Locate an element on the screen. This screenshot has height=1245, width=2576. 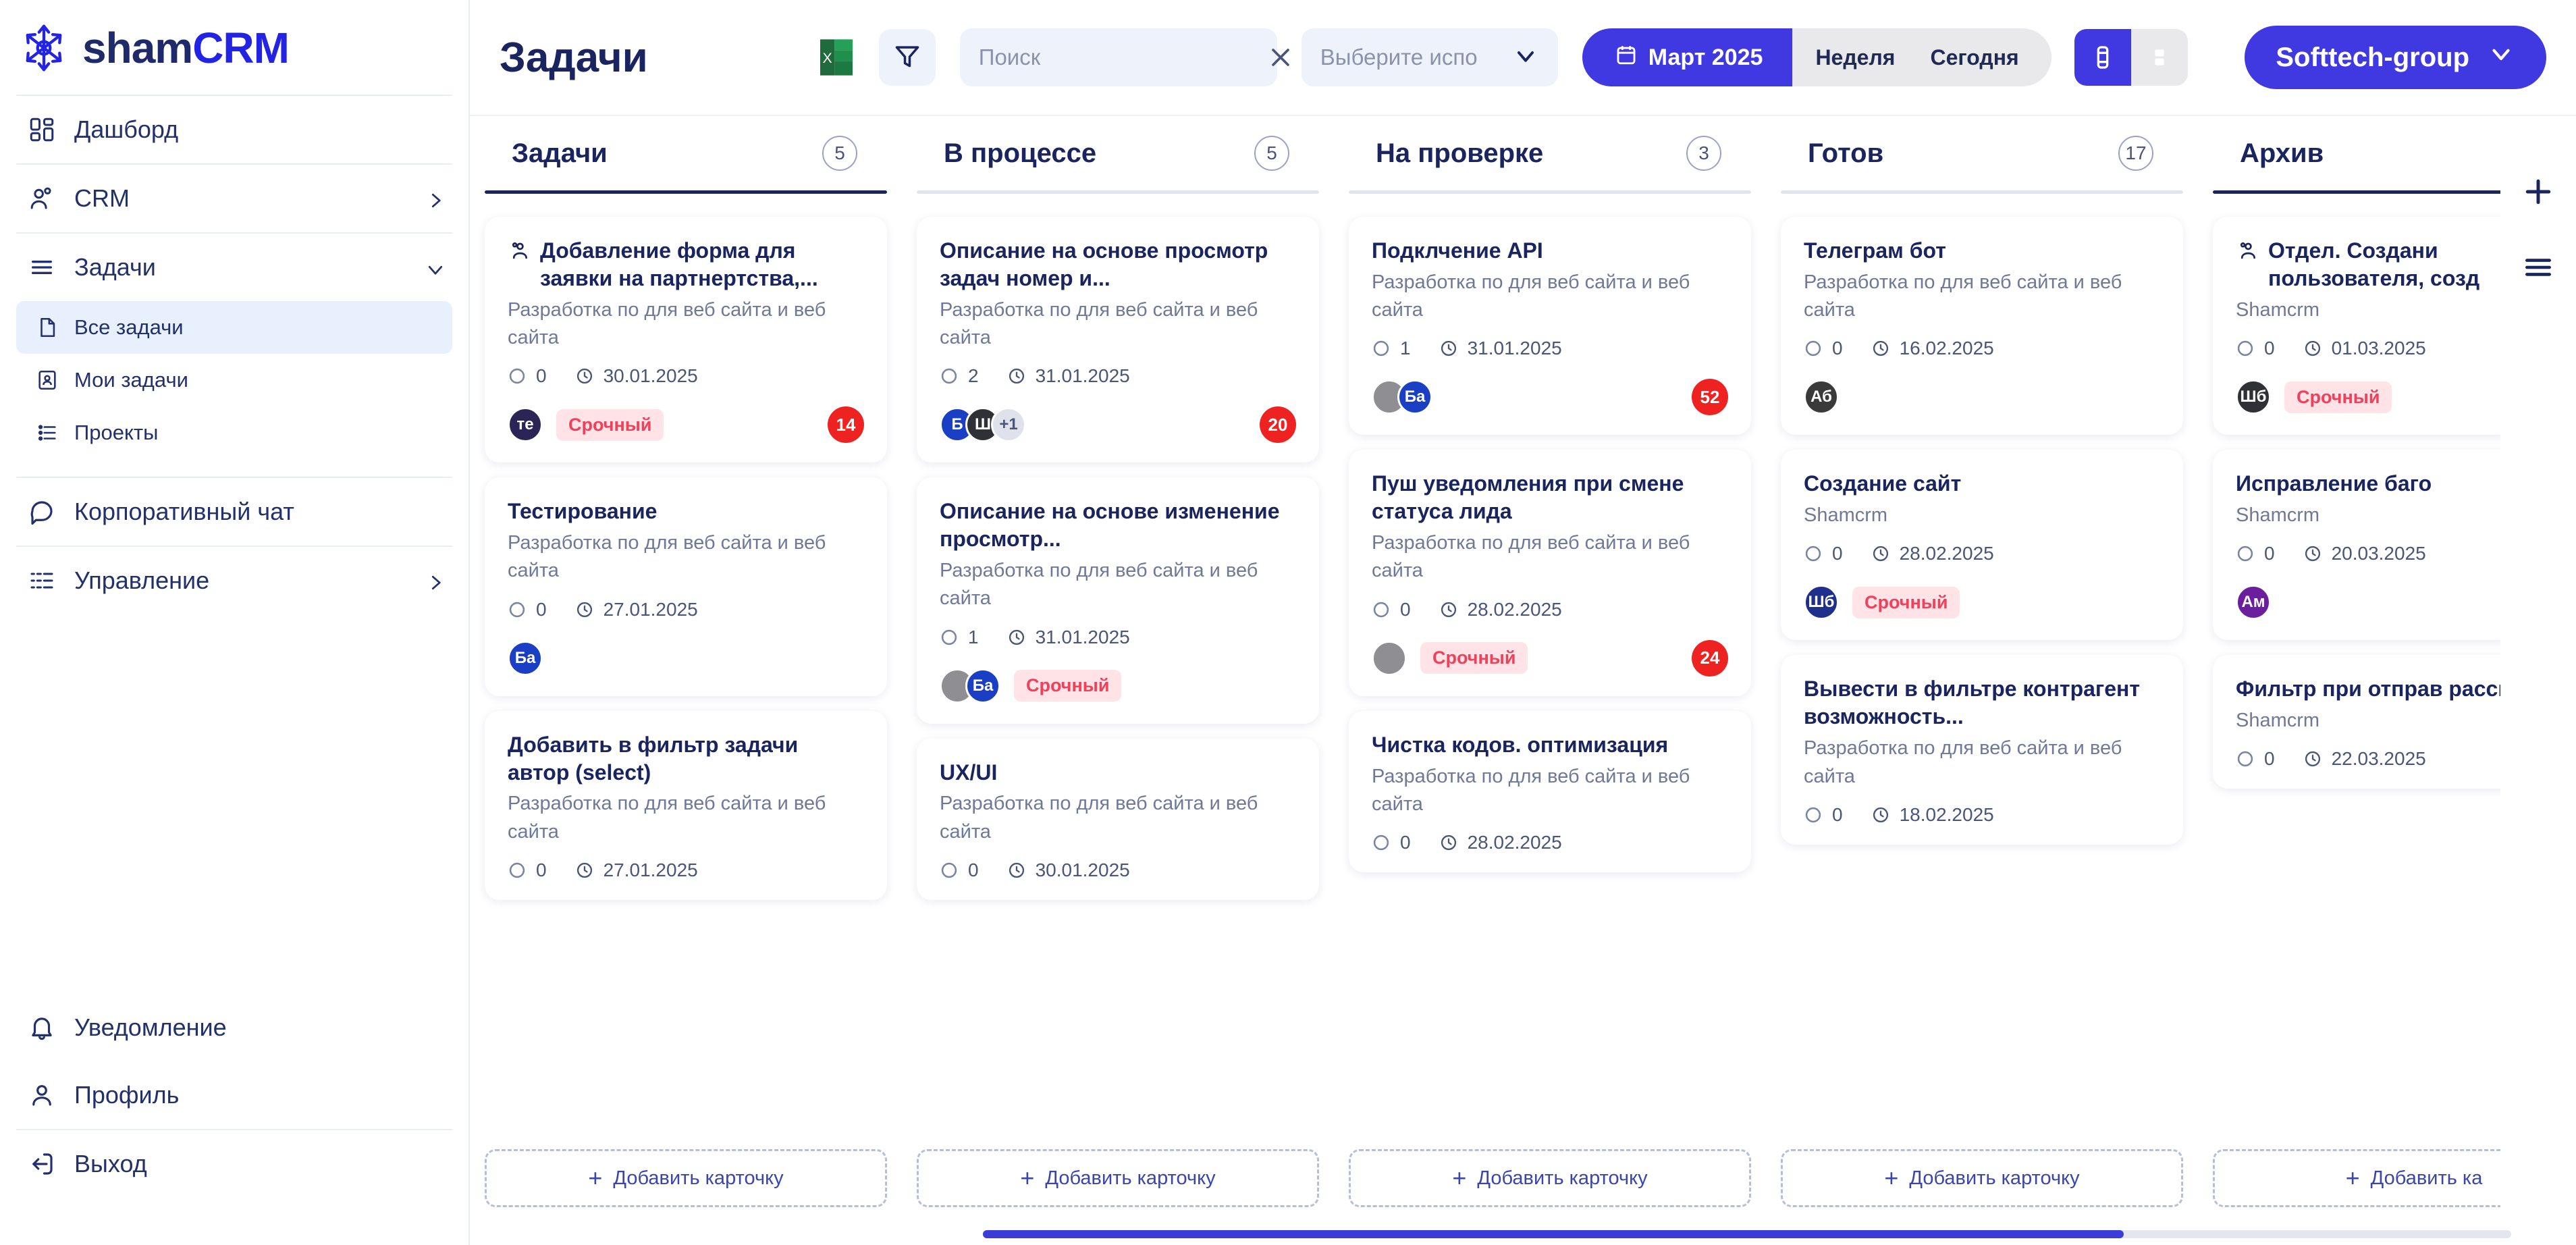
assignee-avatars: Б Ш +1 is located at coordinates (983, 425).